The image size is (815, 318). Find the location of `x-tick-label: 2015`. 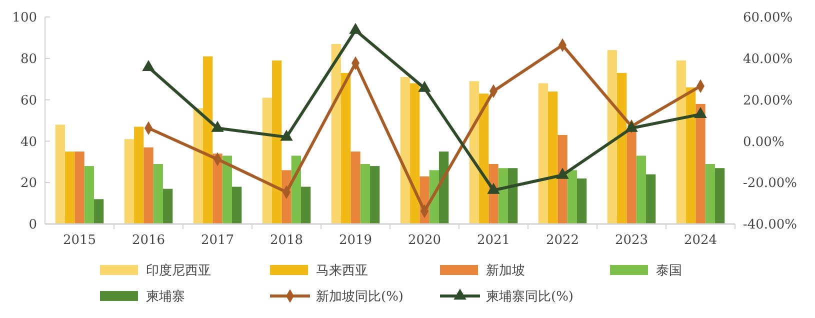

x-tick-label: 2015 is located at coordinates (79, 240).